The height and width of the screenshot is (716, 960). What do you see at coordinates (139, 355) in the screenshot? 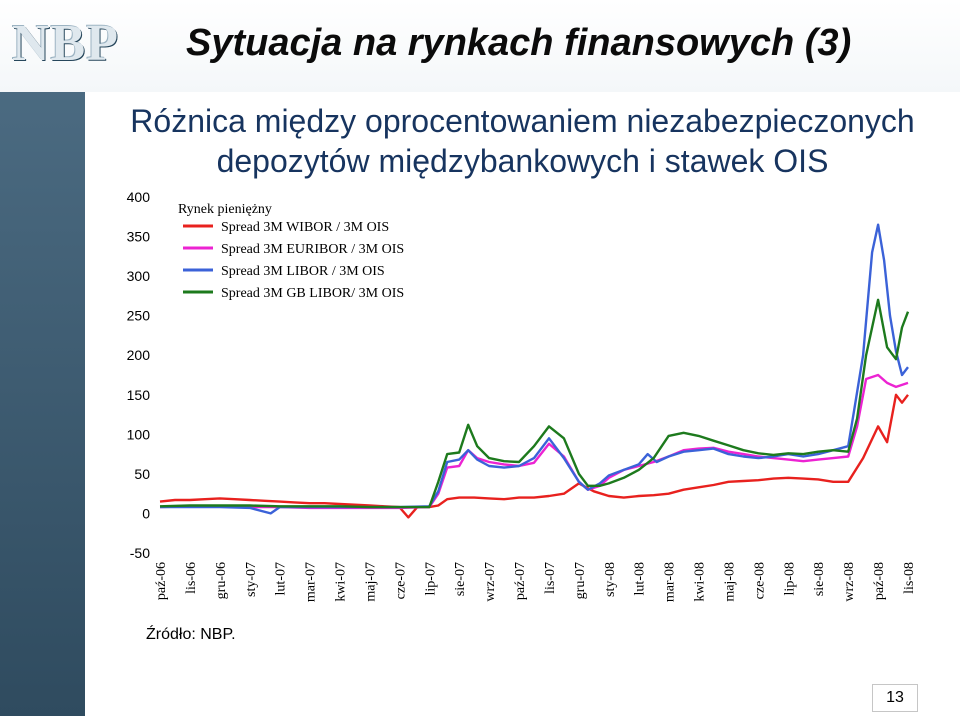
I see `y-tick-label: 200` at bounding box center [139, 355].